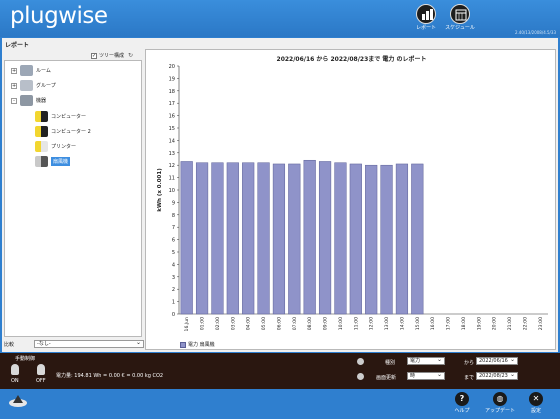 Image resolution: width=560 pixels, height=419 pixels. I want to click on help-button: ? ヘルプ, so click(462, 403).